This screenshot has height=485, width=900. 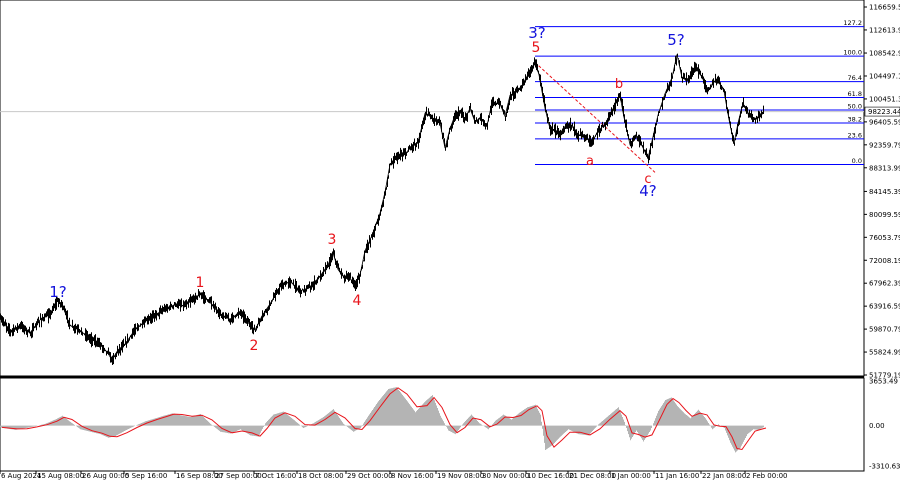 I want to click on time-axis-label: 18 Oct 08:00, so click(x=321, y=476).